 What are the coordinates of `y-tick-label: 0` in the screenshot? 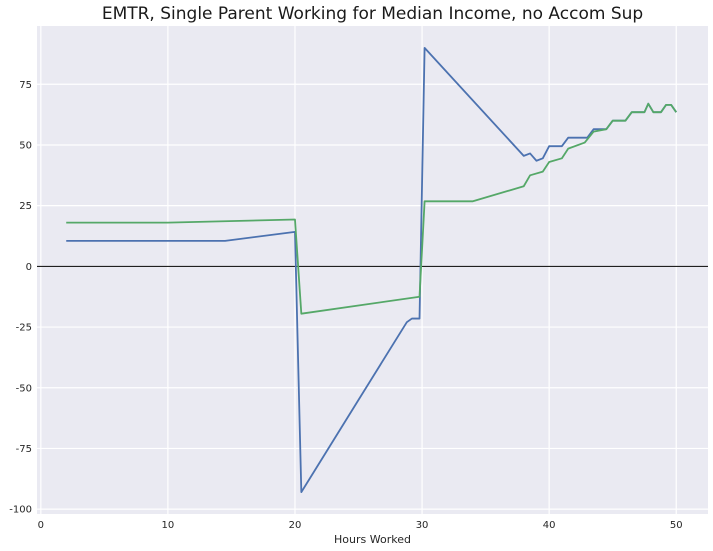 It's located at (29, 267).